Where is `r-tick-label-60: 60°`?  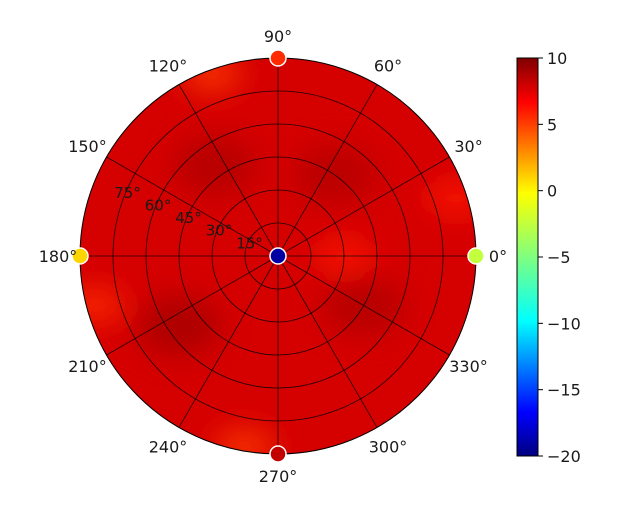
r-tick-label-60: 60° is located at coordinates (158, 205).